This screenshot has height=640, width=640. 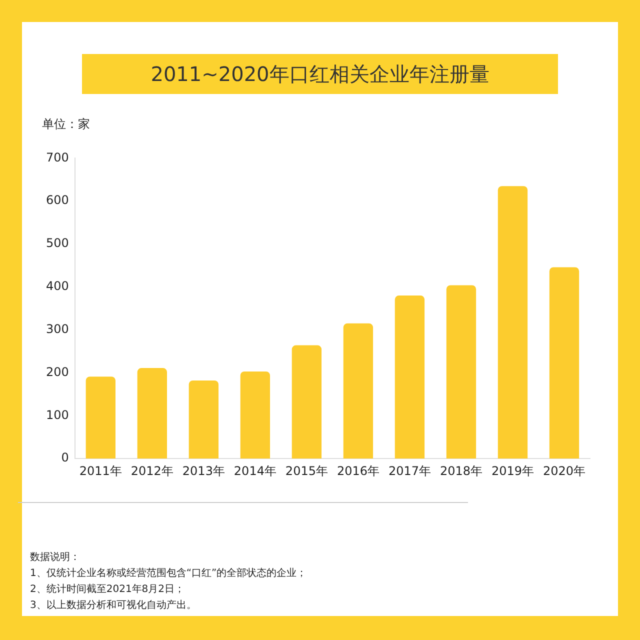 I want to click on y-axis-title: 单位：家, so click(x=66, y=124).